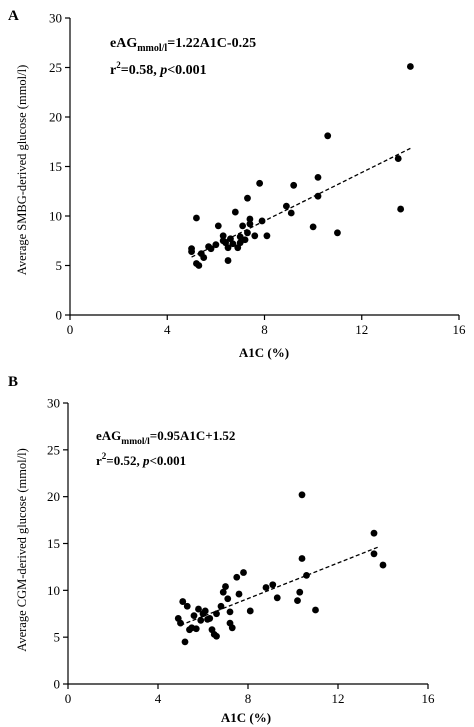  I want to click on panel-a-y-tick-label: 20, so click(55, 117).